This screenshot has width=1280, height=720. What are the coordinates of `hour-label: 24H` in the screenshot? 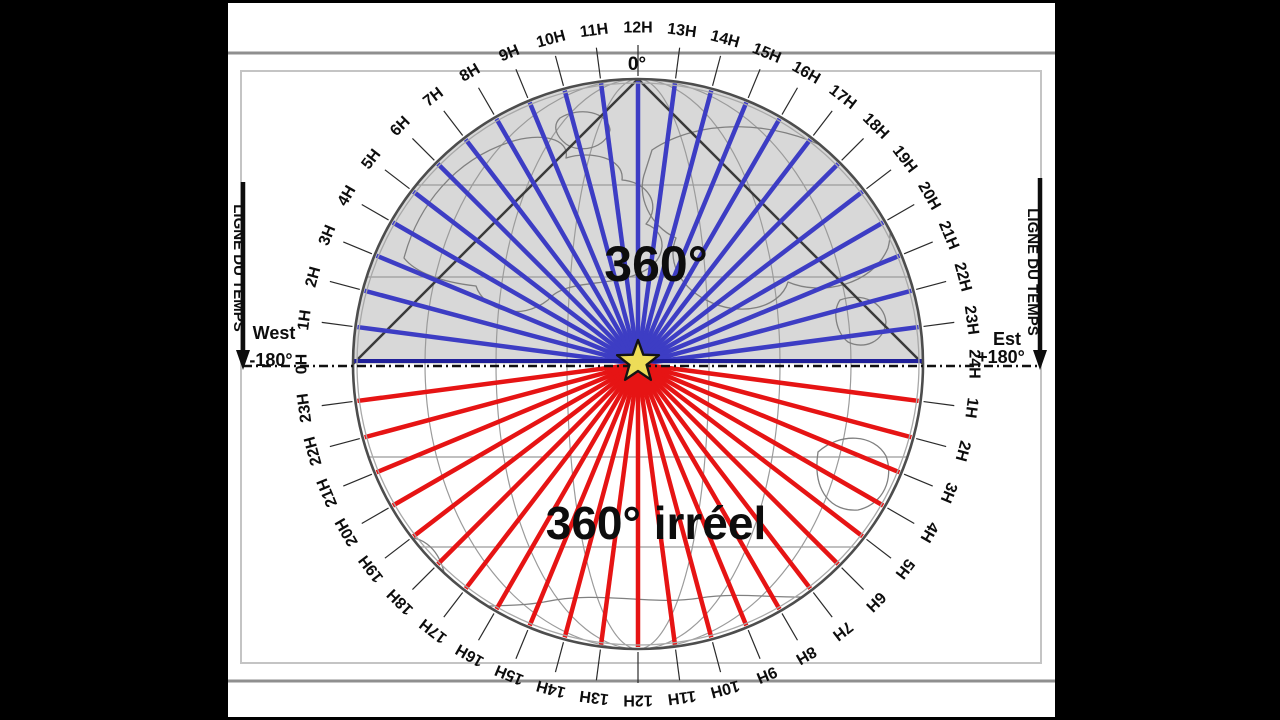 It's located at (974, 363).